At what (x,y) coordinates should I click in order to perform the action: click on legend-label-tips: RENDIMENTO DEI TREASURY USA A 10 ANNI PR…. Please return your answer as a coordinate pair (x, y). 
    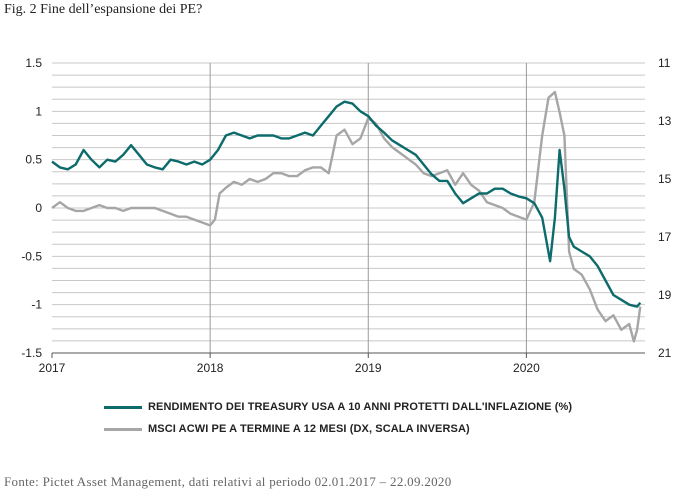
    Looking at the image, I should click on (360, 407).